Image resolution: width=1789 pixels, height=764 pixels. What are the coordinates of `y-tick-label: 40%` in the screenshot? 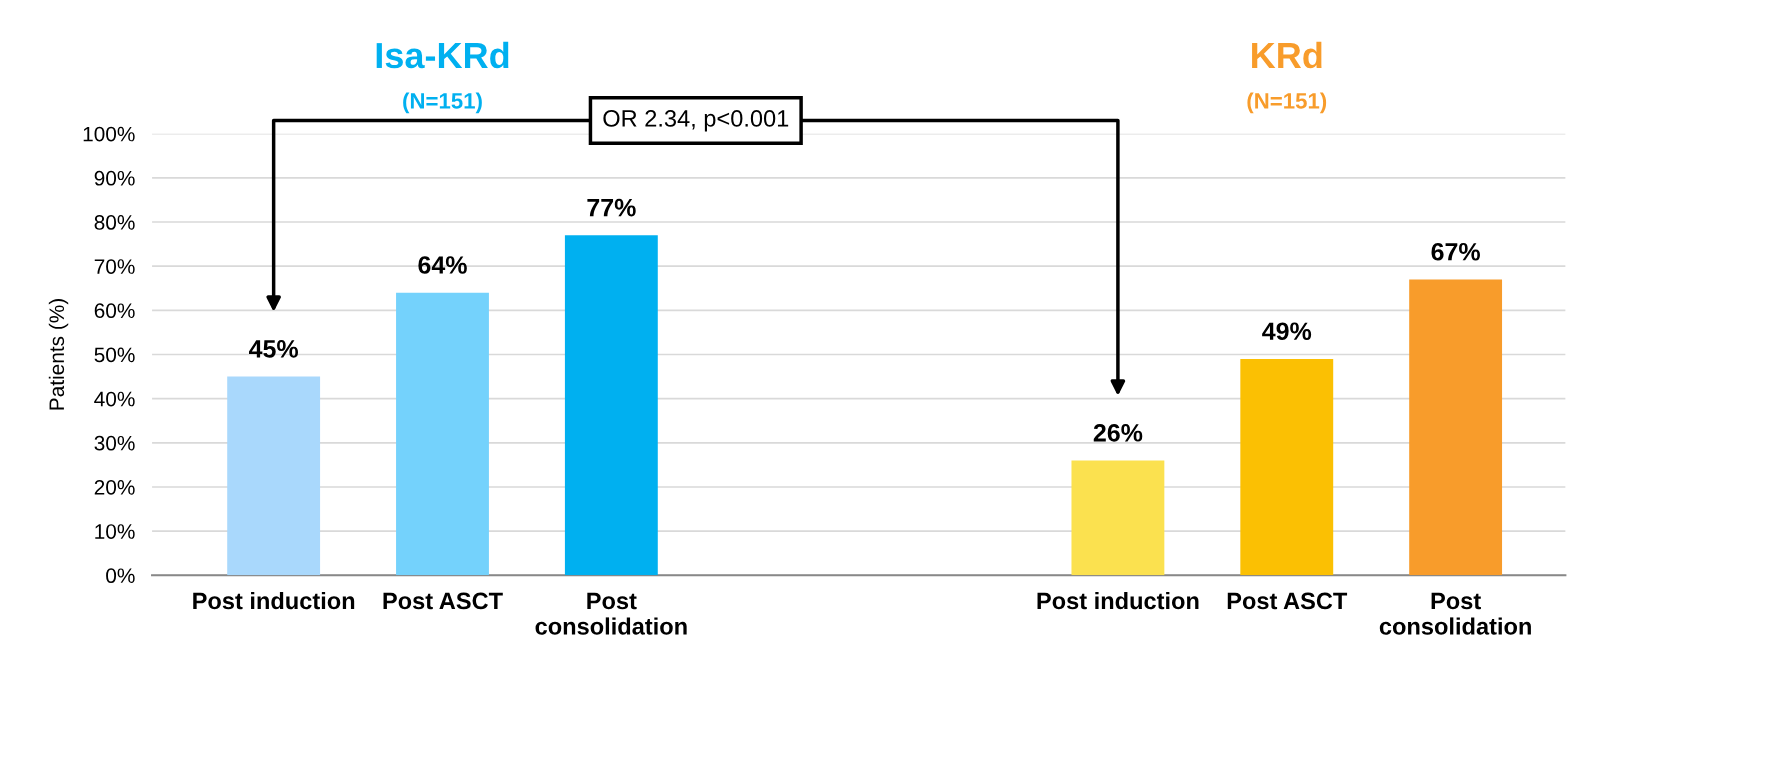 It's located at (114, 399).